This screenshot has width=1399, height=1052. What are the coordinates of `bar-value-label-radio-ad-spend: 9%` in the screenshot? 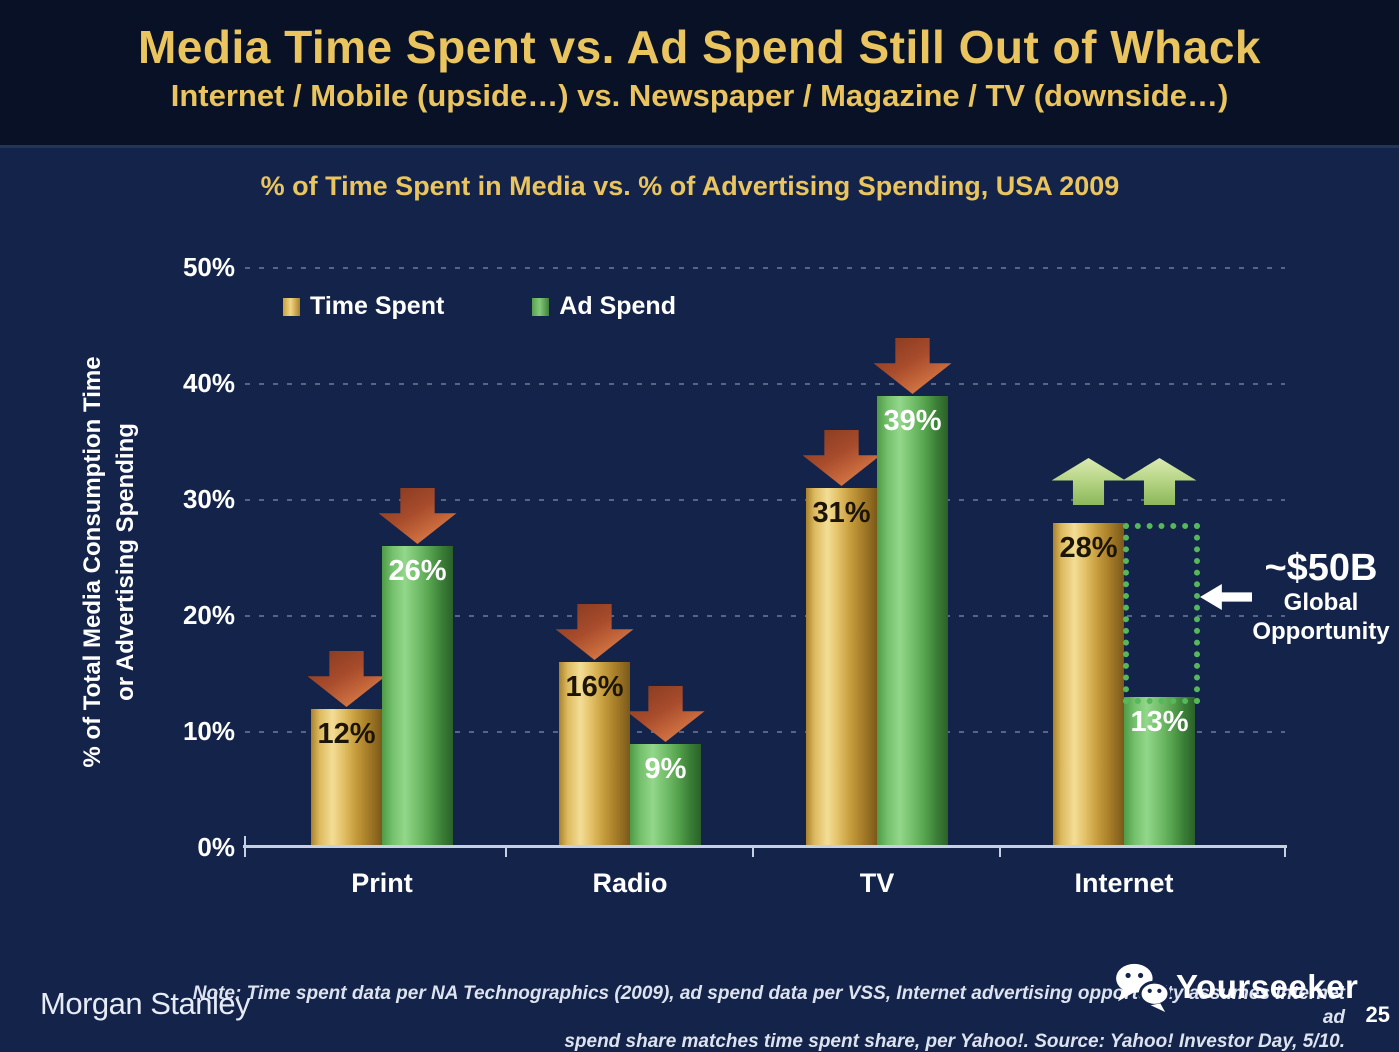 It's located at (665, 769).